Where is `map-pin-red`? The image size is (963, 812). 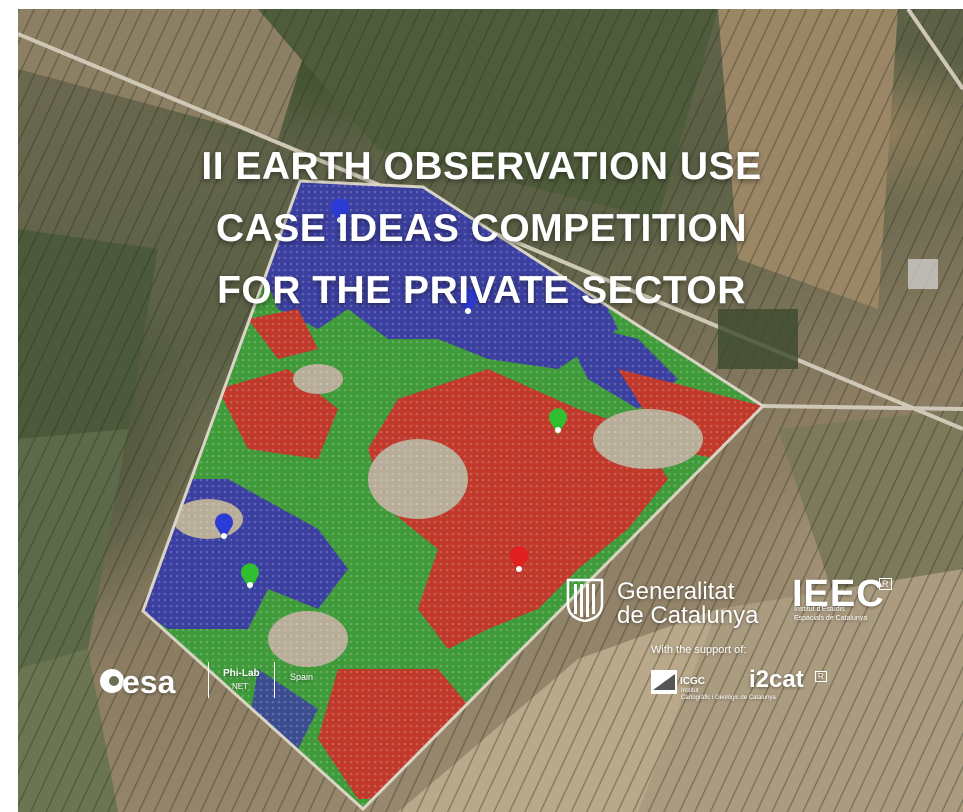 map-pin-red is located at coordinates (519, 559).